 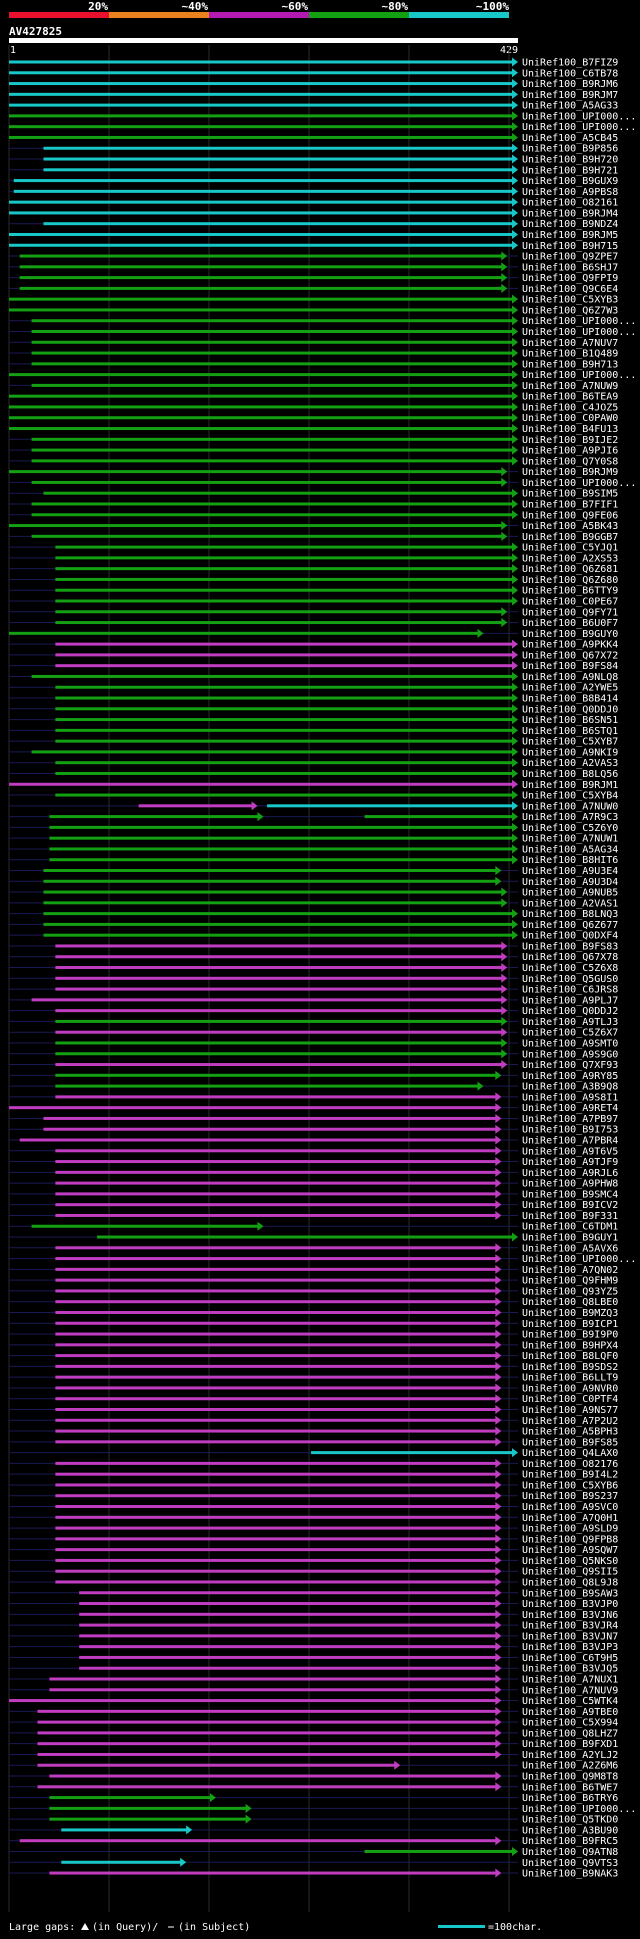 What do you see at coordinates (570, 666) in the screenshot?
I see `hit-label: UniRef100_B9FS84` at bounding box center [570, 666].